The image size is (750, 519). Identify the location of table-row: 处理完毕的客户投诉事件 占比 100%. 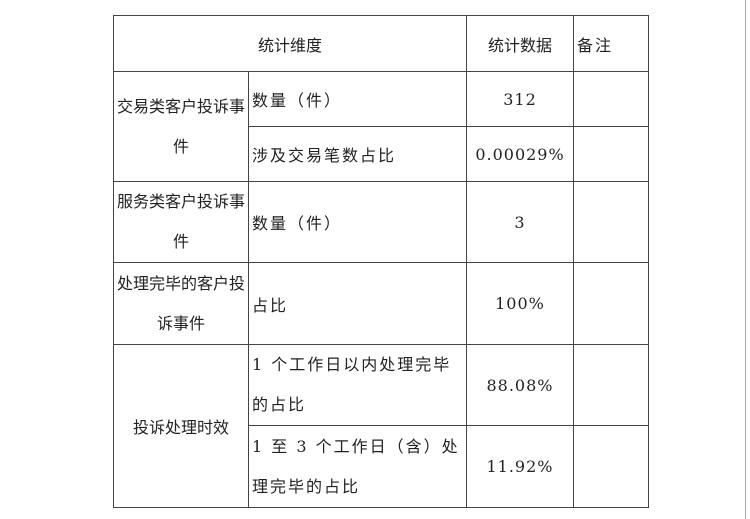
(381, 303).